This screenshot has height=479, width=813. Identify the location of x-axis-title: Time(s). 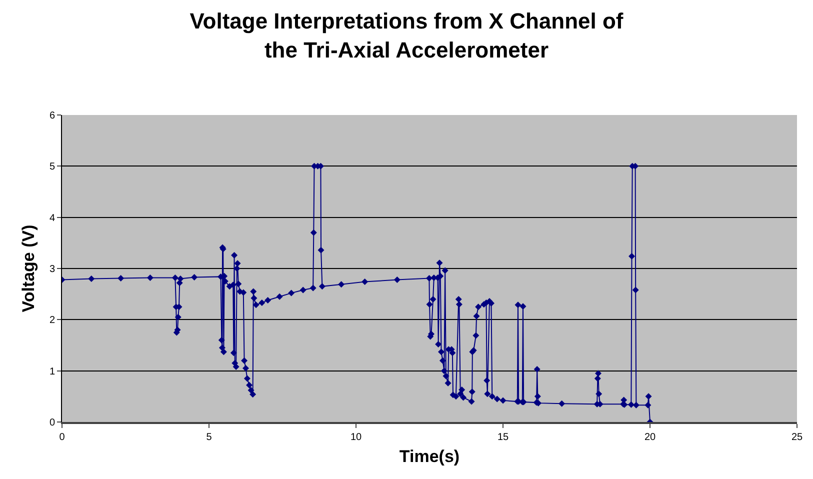
(429, 456).